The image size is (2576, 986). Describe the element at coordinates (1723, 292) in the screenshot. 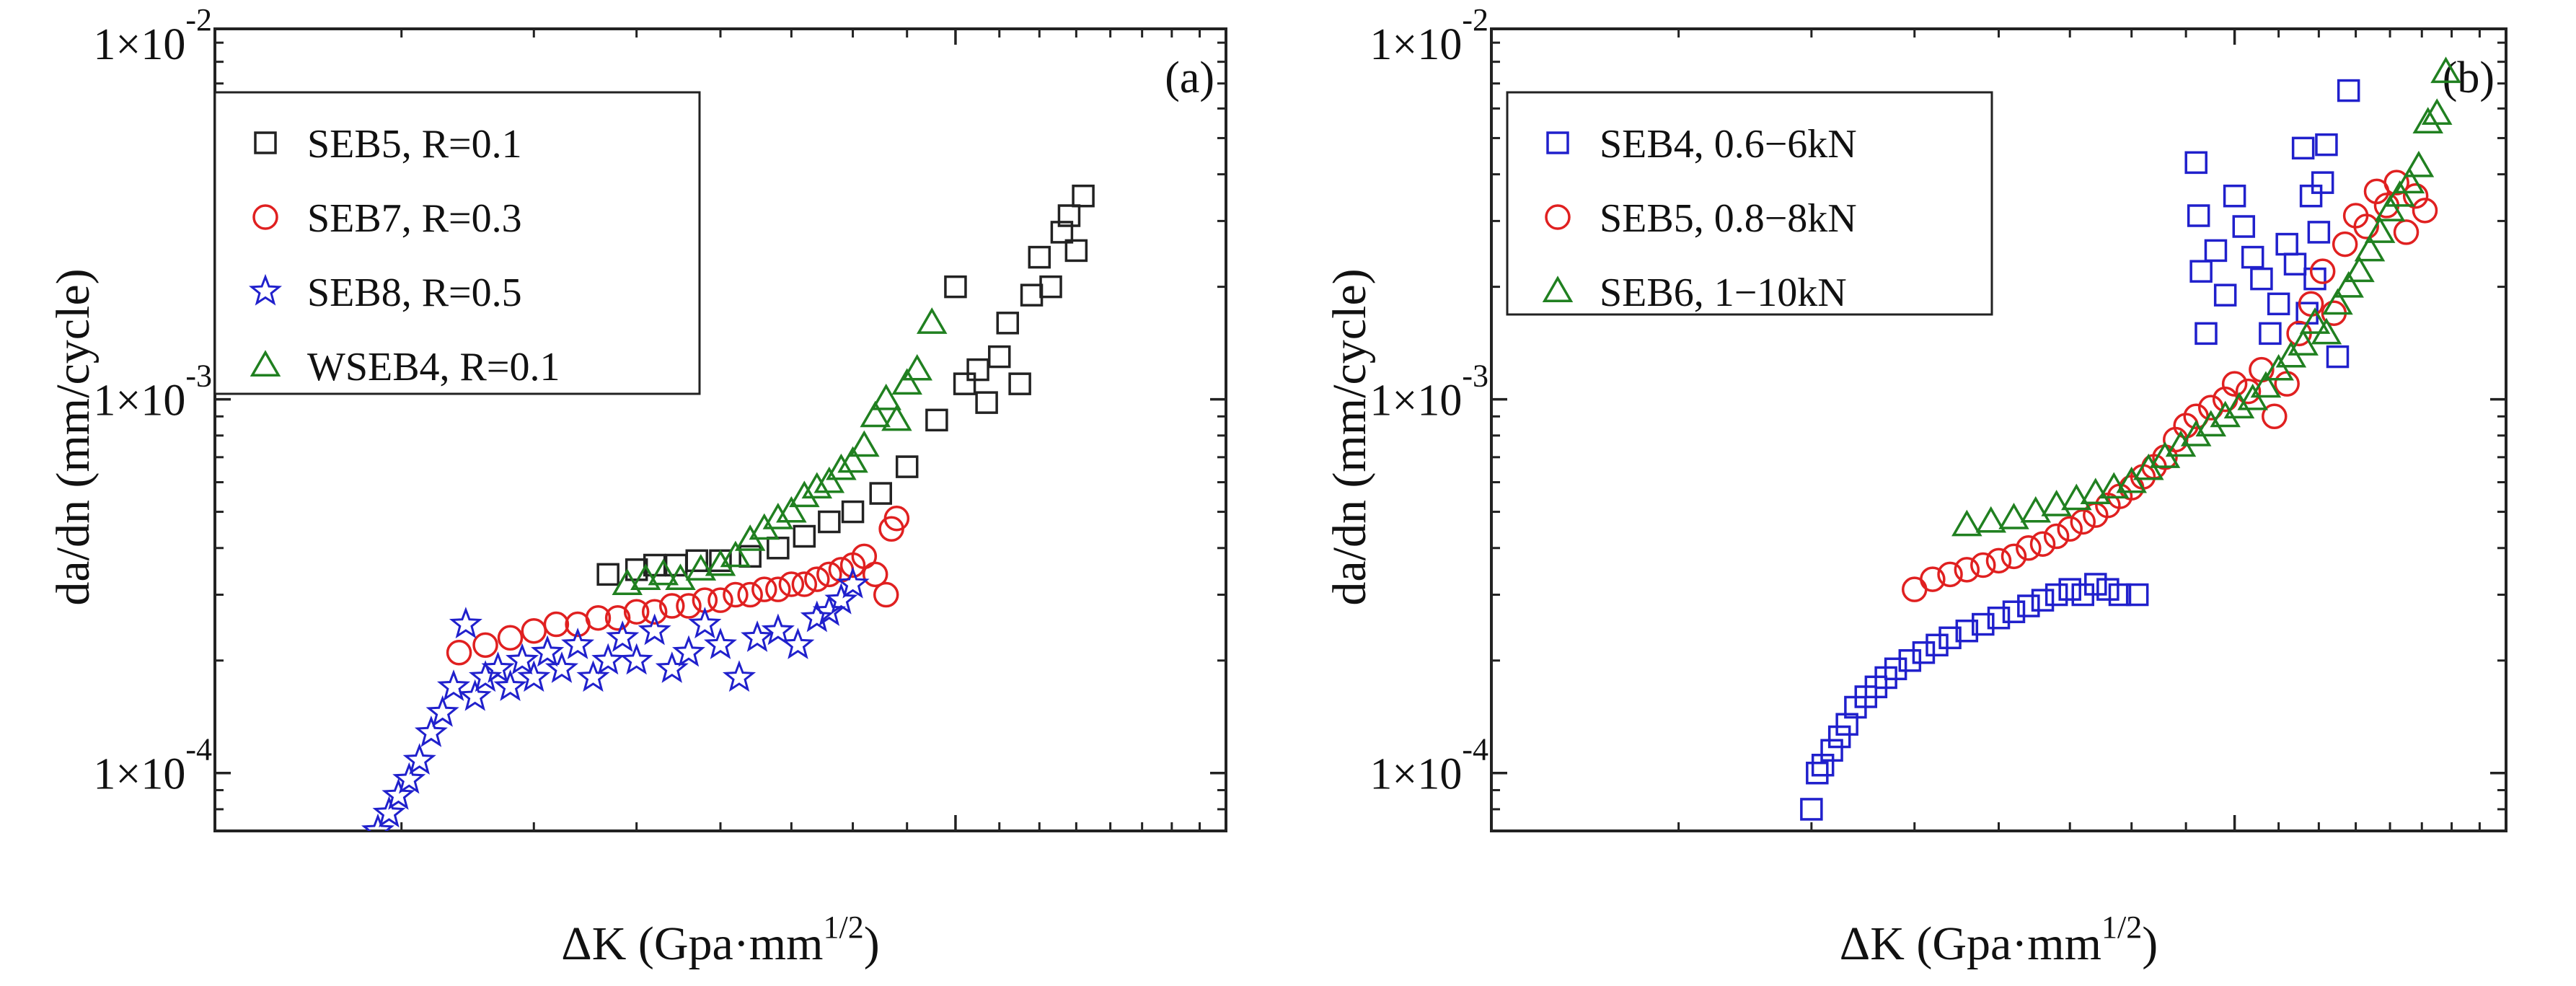

I see `legend-label: SEB6, 1−10kN` at that location.